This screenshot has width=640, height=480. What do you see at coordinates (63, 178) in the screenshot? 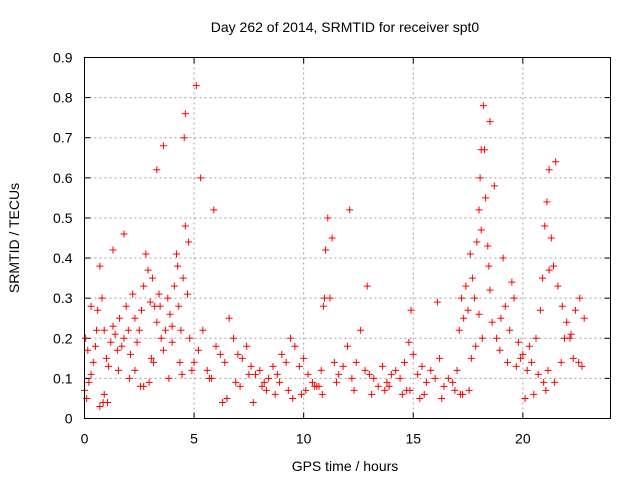
I see `y-tick-label: 0.6` at bounding box center [63, 178].